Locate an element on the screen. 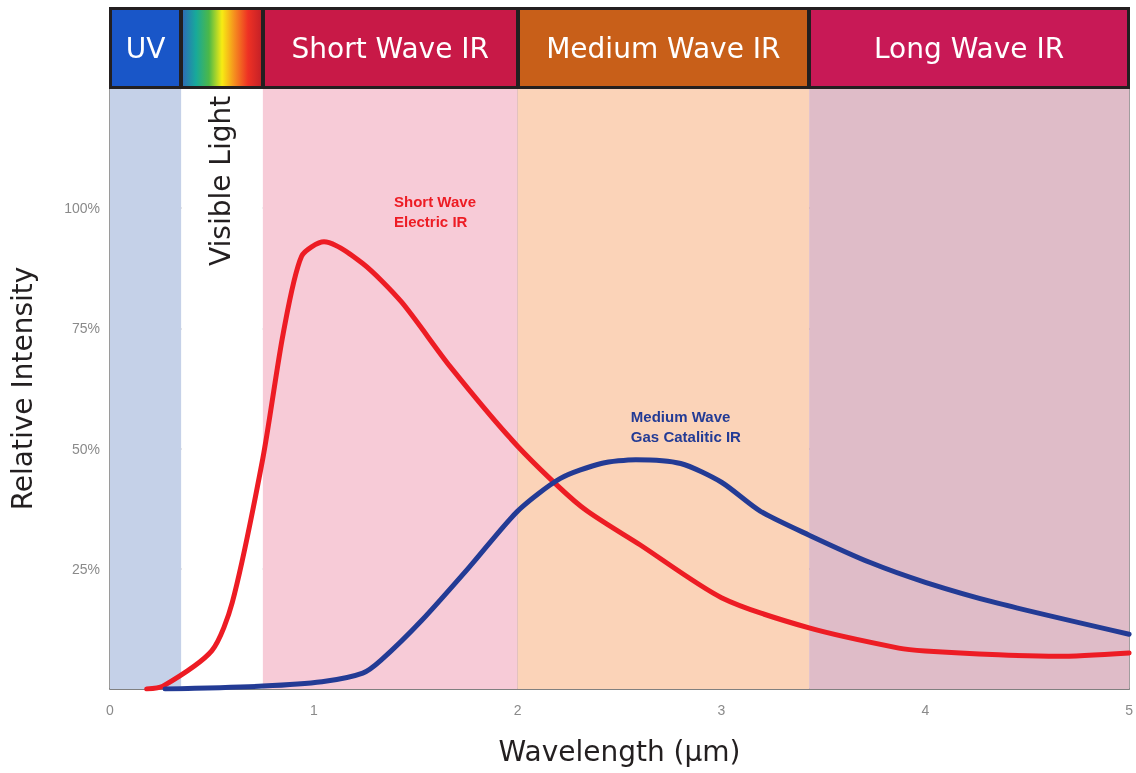 The width and height of the screenshot is (1136, 773). band-label: UV is located at coordinates (146, 48).